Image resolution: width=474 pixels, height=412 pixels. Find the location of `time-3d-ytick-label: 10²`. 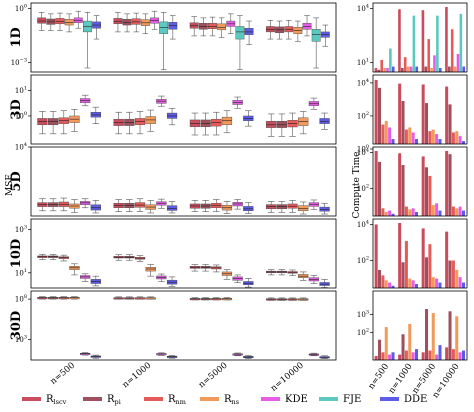

time-3d-ytick-label: 10² is located at coordinates (363, 116).